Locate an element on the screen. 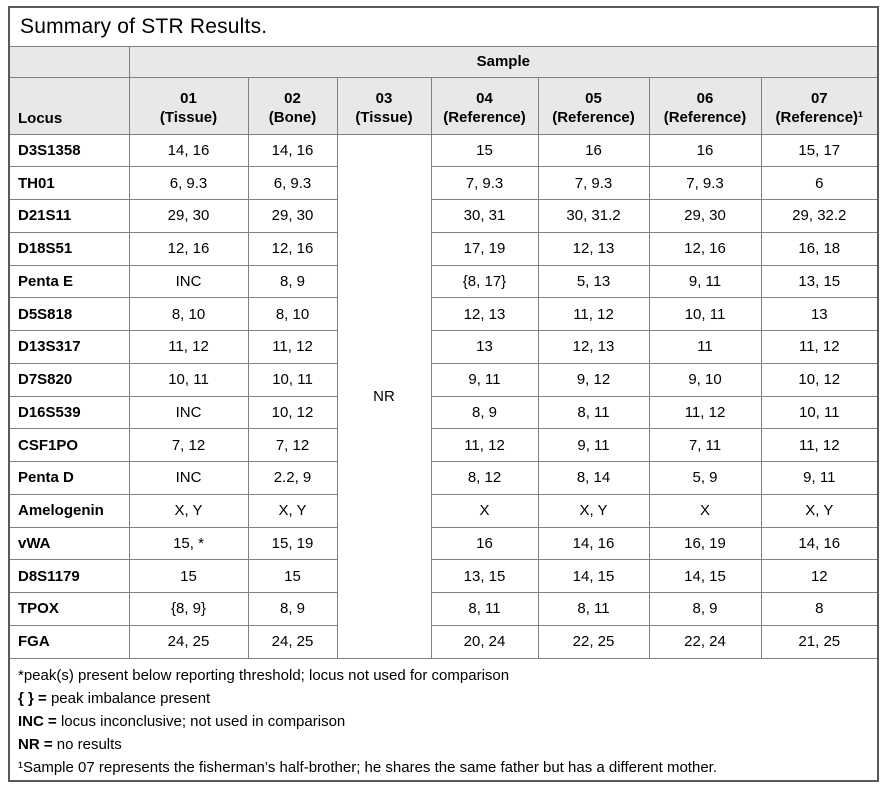  locus-cell: Amelogenin is located at coordinates (69, 510).